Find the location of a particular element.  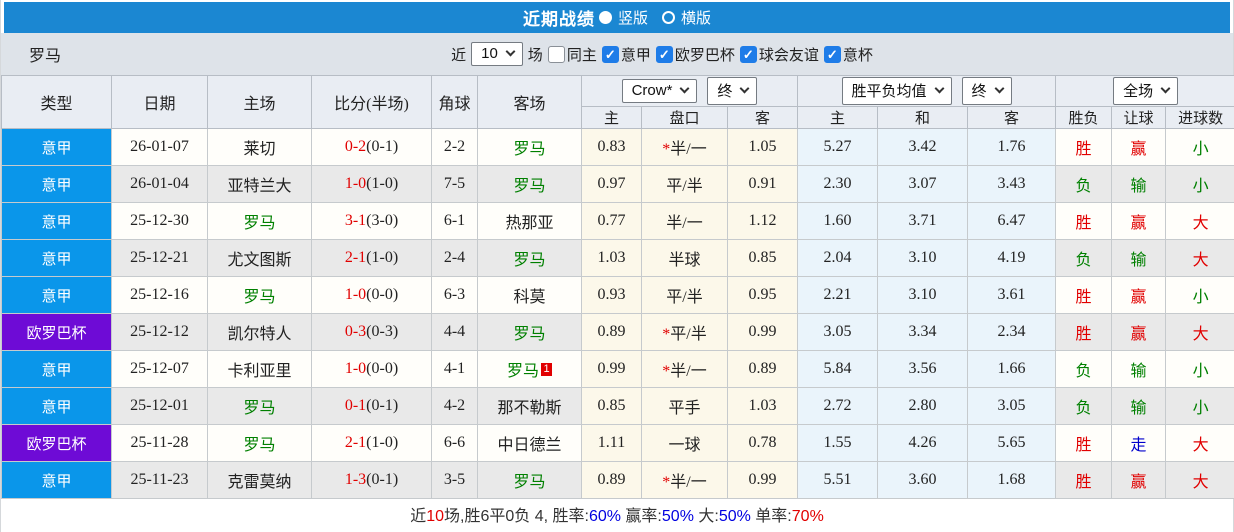

avg-draw-cell: 3.34 is located at coordinates (923, 332).